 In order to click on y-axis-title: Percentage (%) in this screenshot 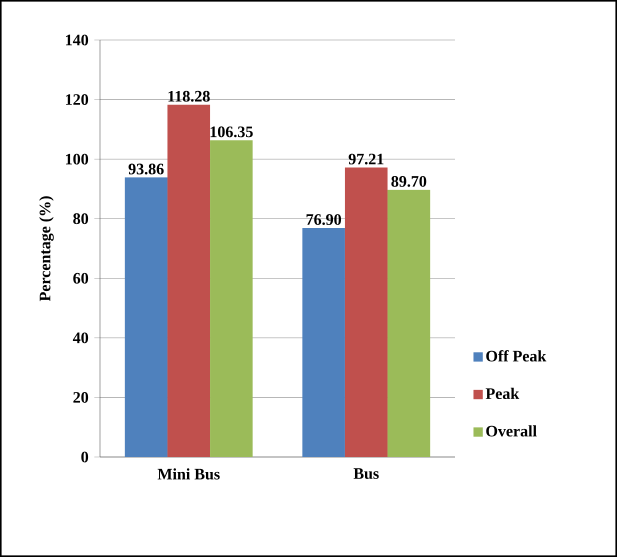, I will do `click(46, 249)`.